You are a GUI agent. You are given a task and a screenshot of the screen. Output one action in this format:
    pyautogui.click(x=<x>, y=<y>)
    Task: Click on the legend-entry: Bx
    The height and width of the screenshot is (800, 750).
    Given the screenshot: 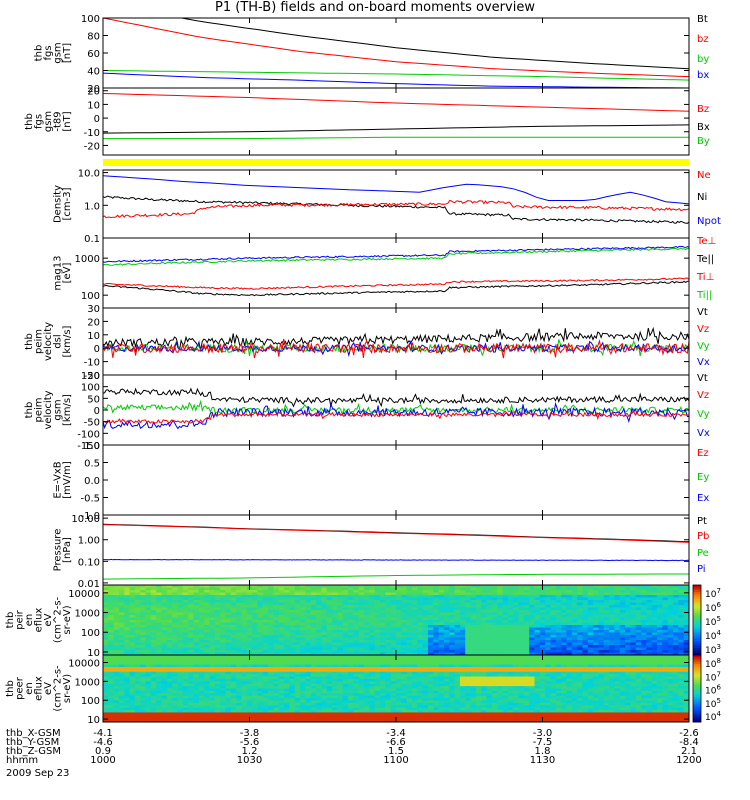 What is the action you would take?
    pyautogui.click(x=703, y=127)
    